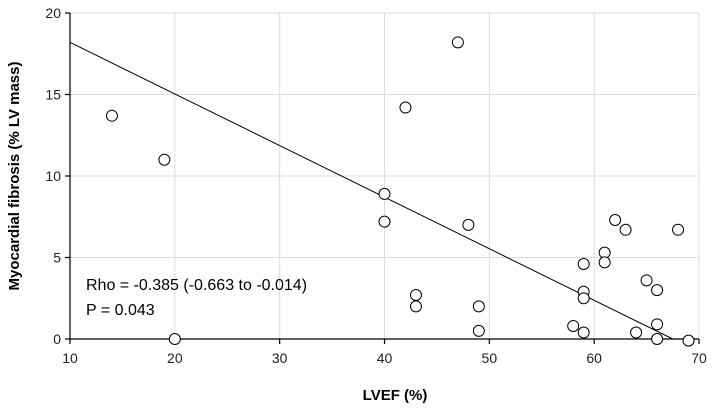  What do you see at coordinates (280, 358) in the screenshot?
I see `x-tick-label-30: 30` at bounding box center [280, 358].